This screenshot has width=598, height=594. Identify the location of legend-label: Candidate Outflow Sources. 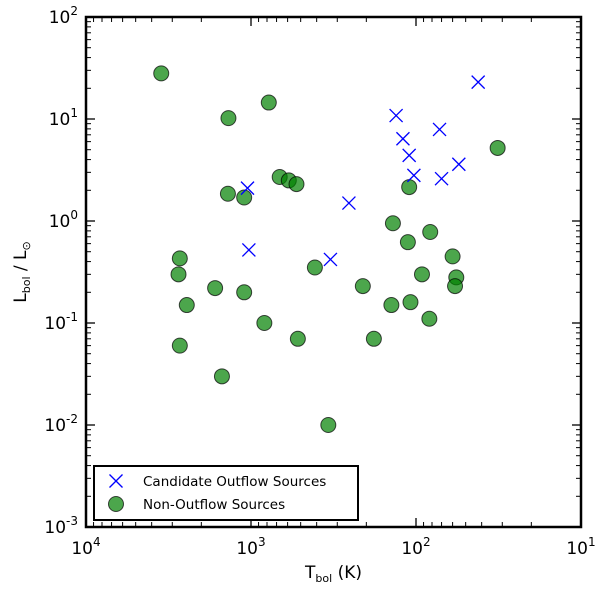
(234, 482).